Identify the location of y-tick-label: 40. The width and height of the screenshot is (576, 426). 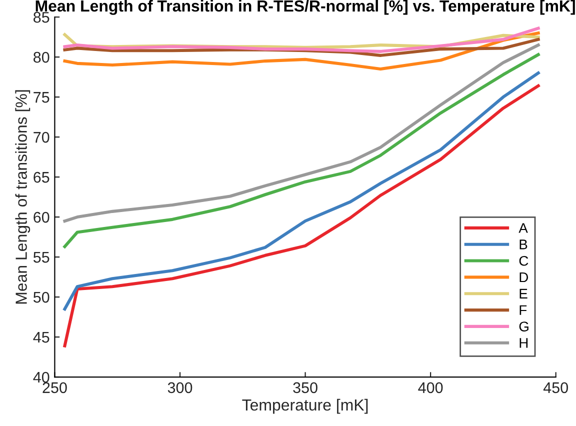
(41, 377).